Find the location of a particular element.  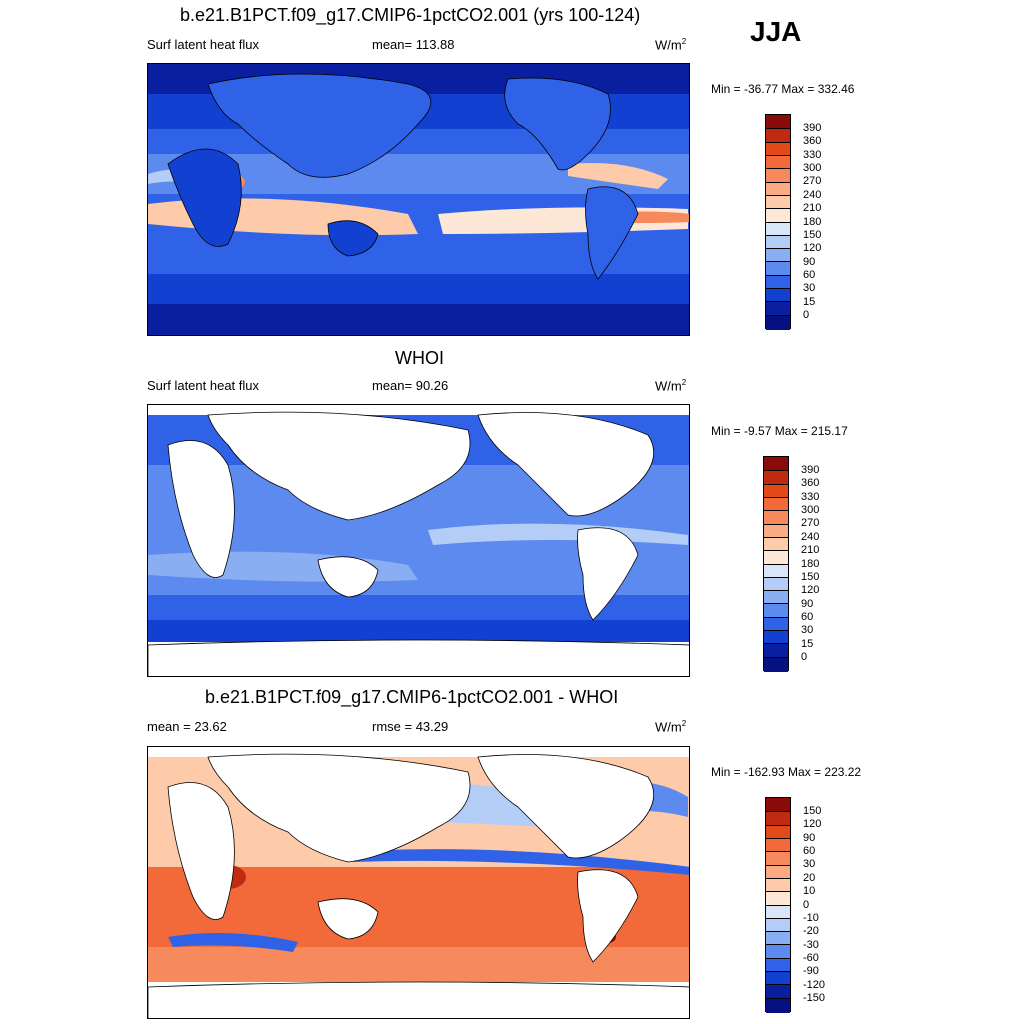

panel2-title: WHOI is located at coordinates (419, 358).